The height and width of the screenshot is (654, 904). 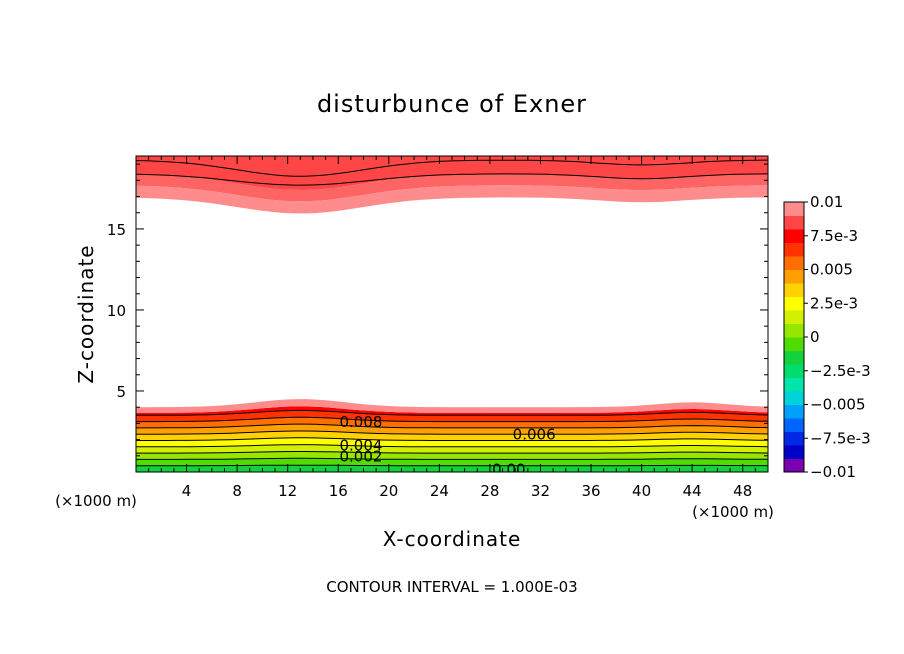 What do you see at coordinates (489, 491) in the screenshot?
I see `x-tick-label: 28` at bounding box center [489, 491].